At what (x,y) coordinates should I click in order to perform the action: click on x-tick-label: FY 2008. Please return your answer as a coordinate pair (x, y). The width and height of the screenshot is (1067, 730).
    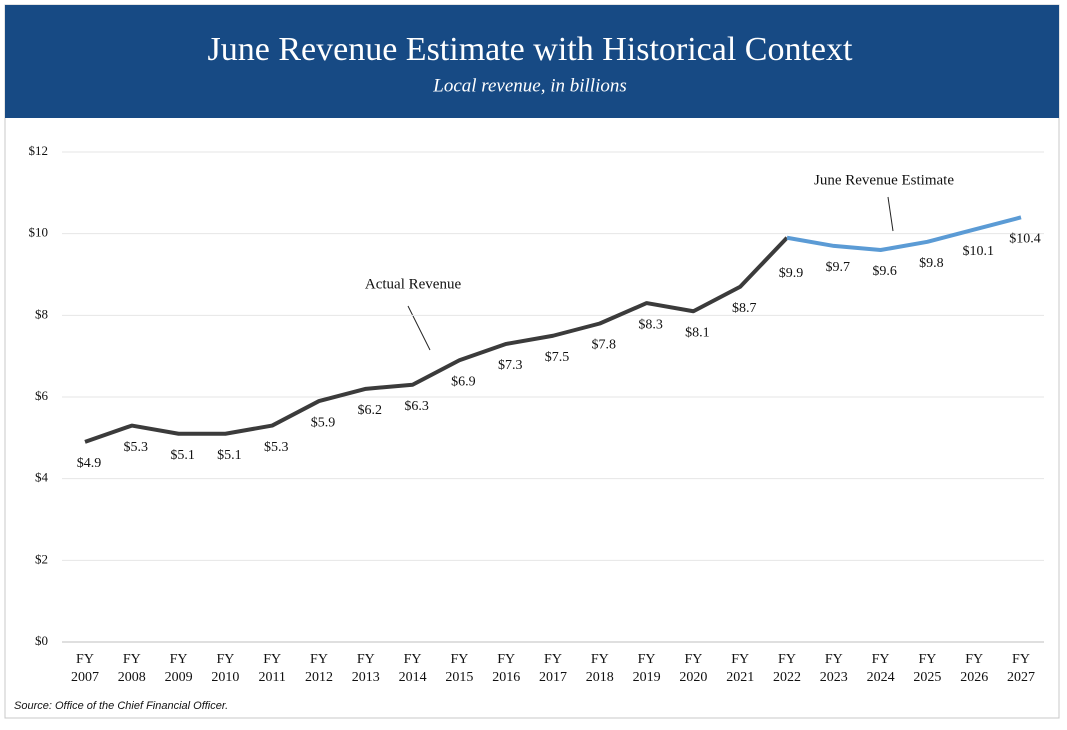
    Looking at the image, I should click on (131, 668).